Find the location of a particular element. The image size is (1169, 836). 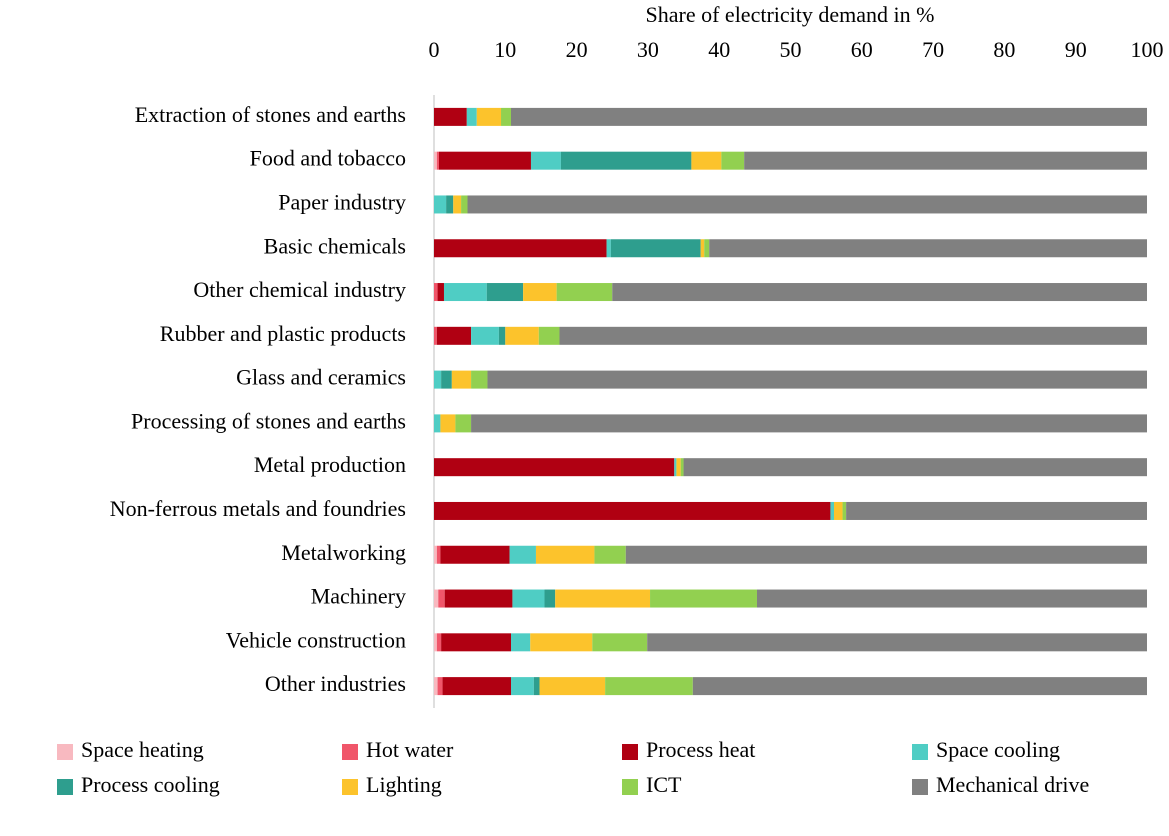

y-tick-label: Glass and ceramics is located at coordinates (321, 377).